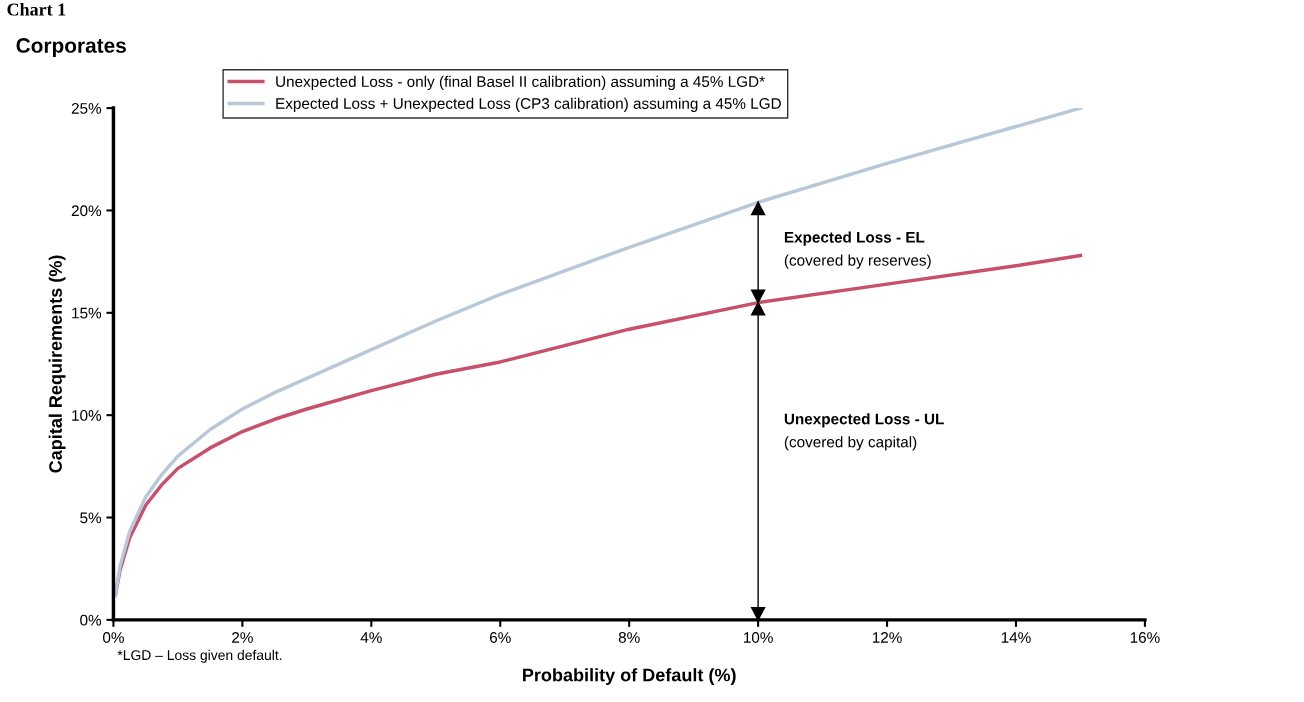 This screenshot has width=1304, height=702. What do you see at coordinates (629, 637) in the screenshot?
I see `x-tick-label: 8%` at bounding box center [629, 637].